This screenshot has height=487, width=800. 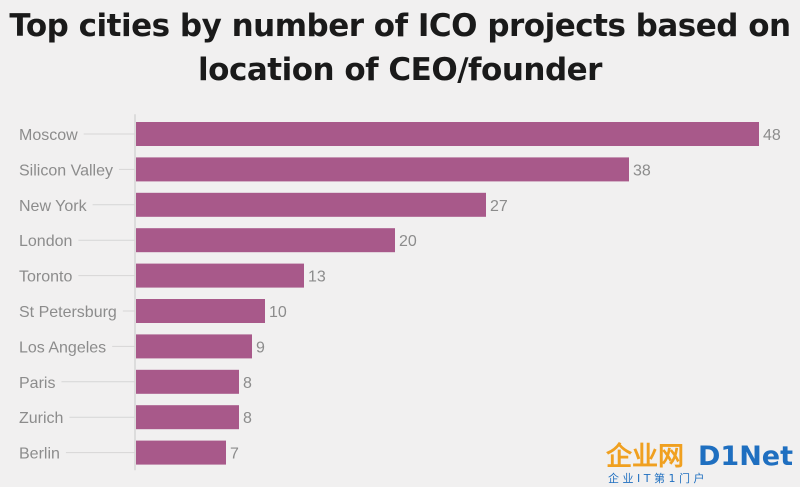 I want to click on d1net-logo-watermark: 企业网 D1Net 企 业 I T 第 1 门 户, so click(x=699, y=463).